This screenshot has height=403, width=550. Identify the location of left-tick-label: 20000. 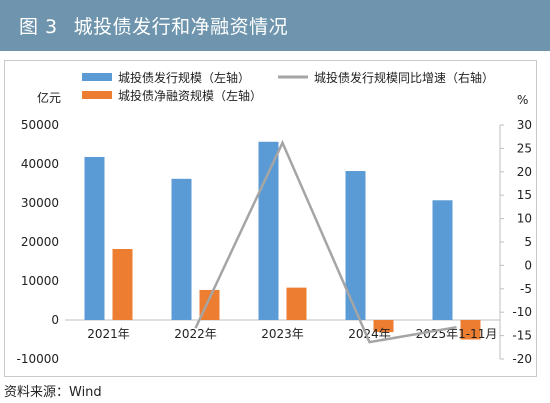
(40, 242).